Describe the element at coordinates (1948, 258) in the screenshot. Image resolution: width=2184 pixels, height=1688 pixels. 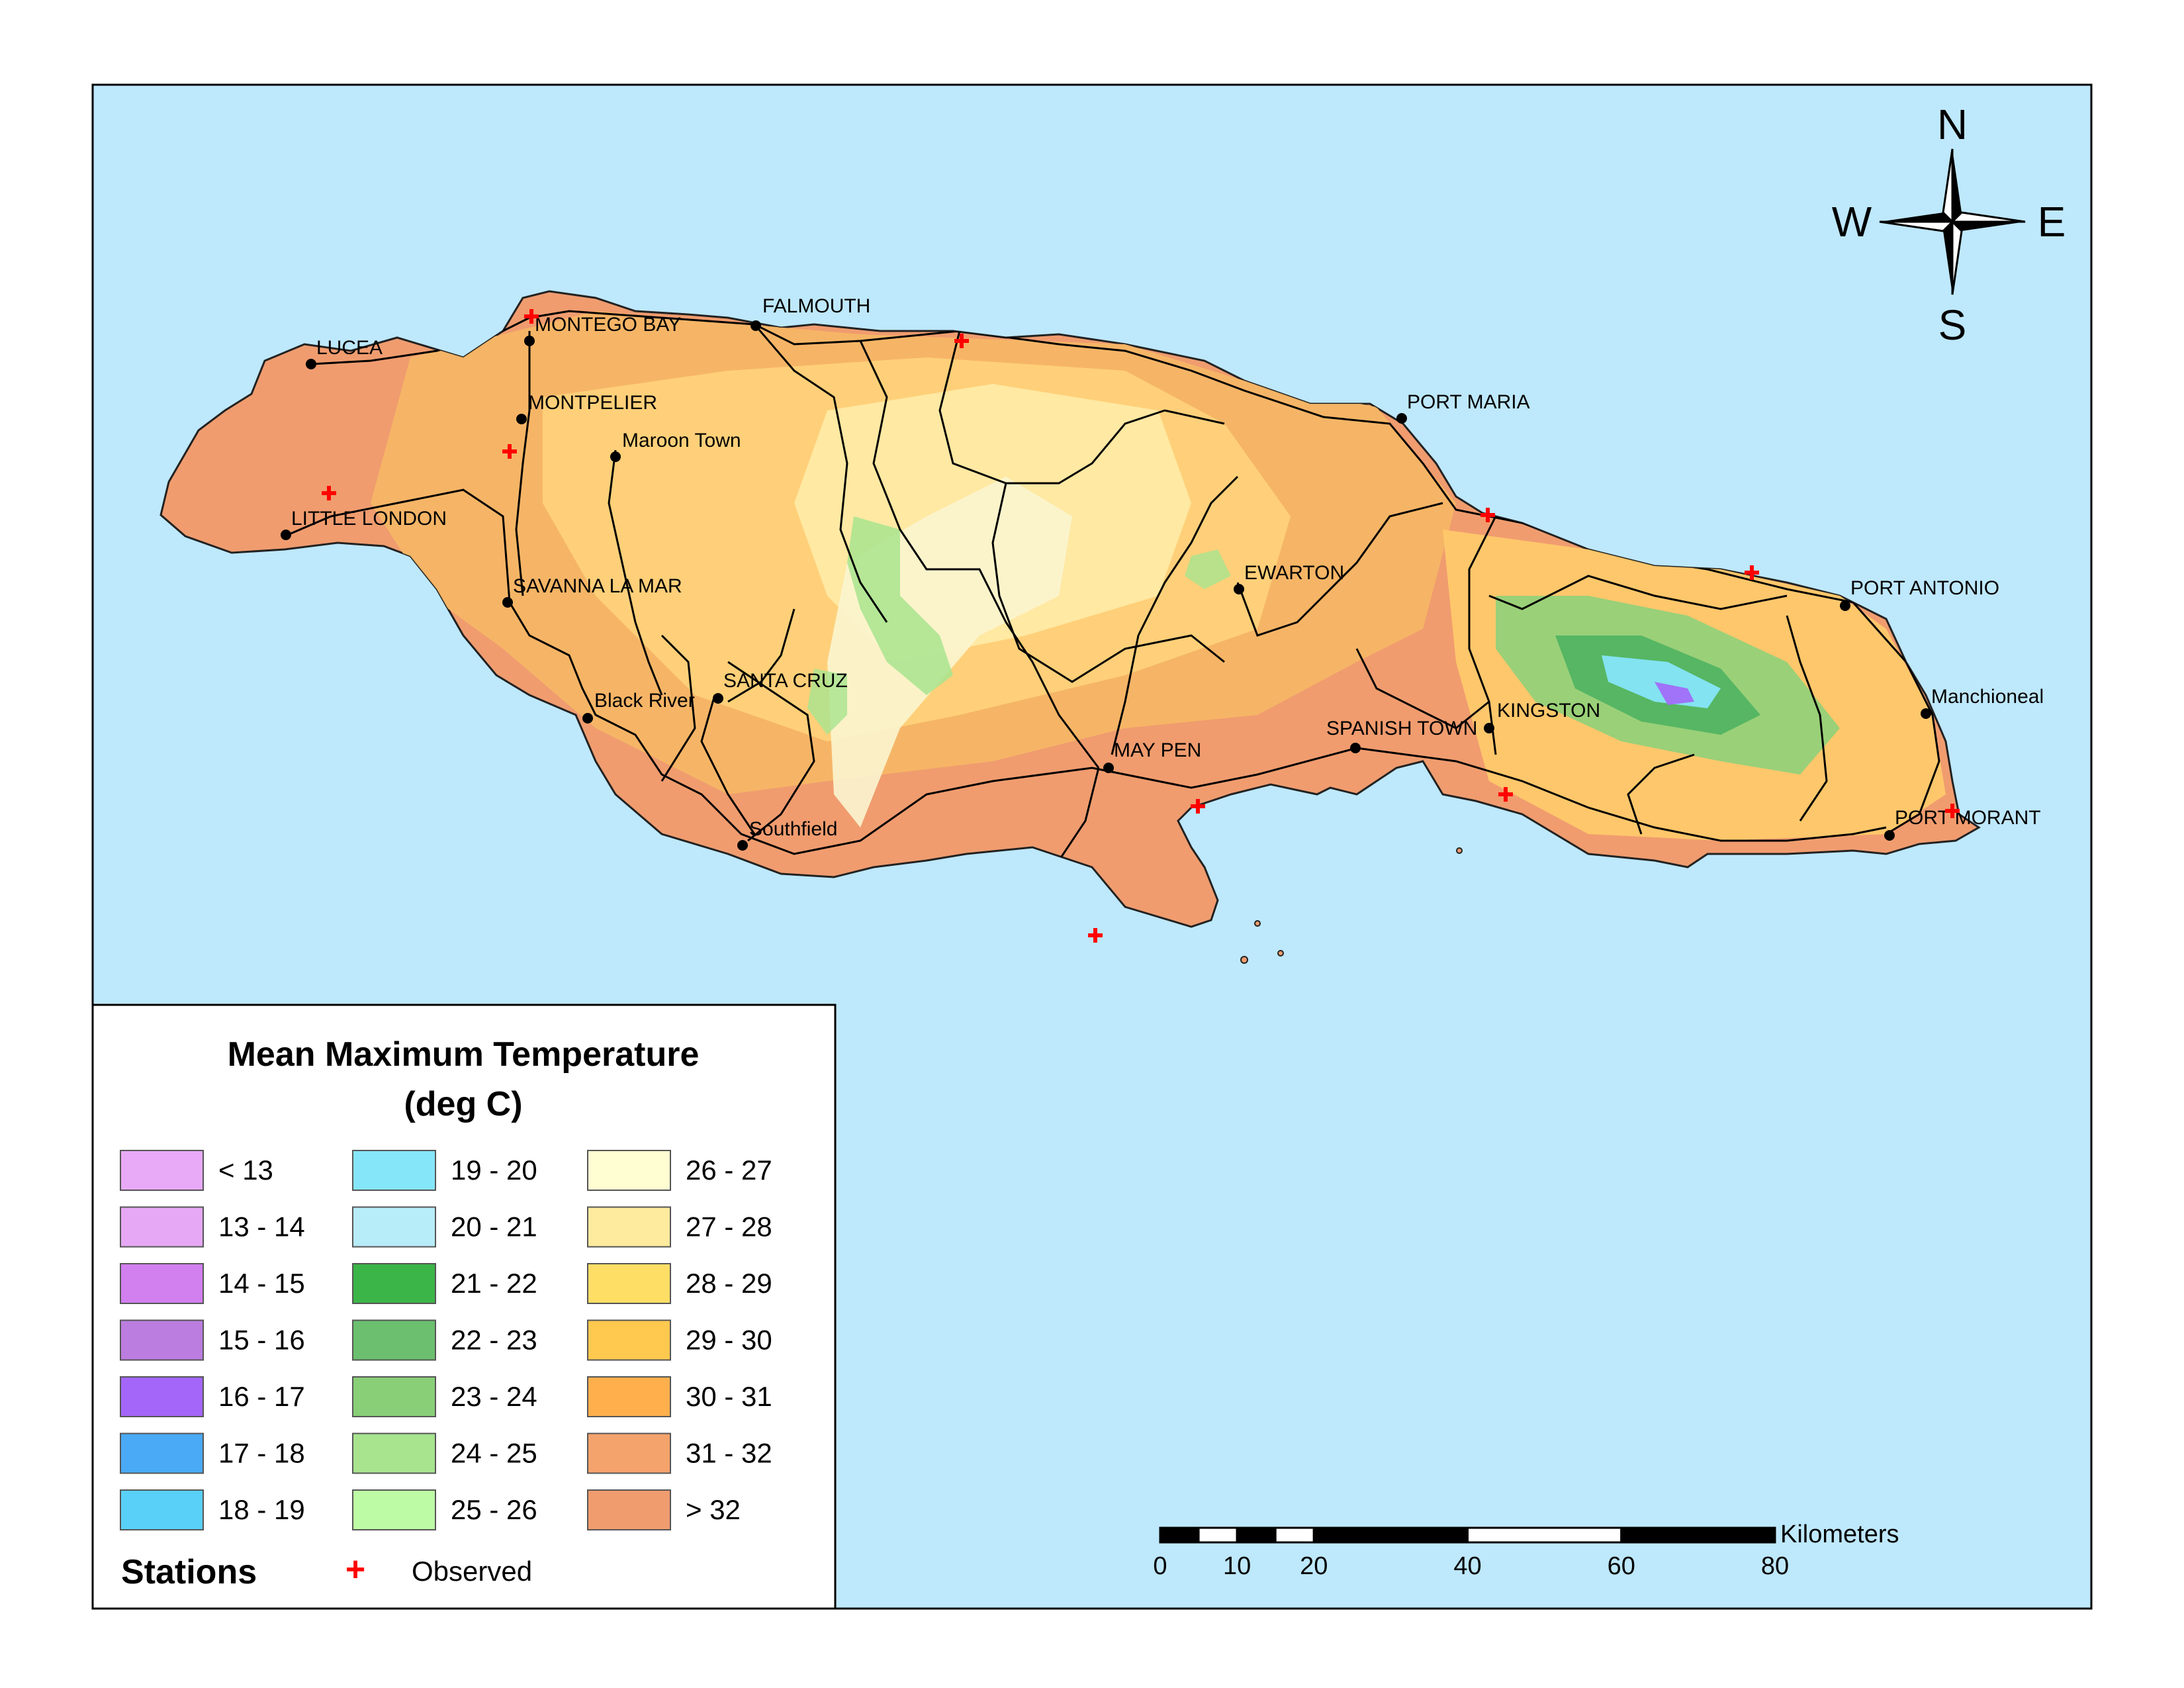
I see `compass-arrow-south` at that location.